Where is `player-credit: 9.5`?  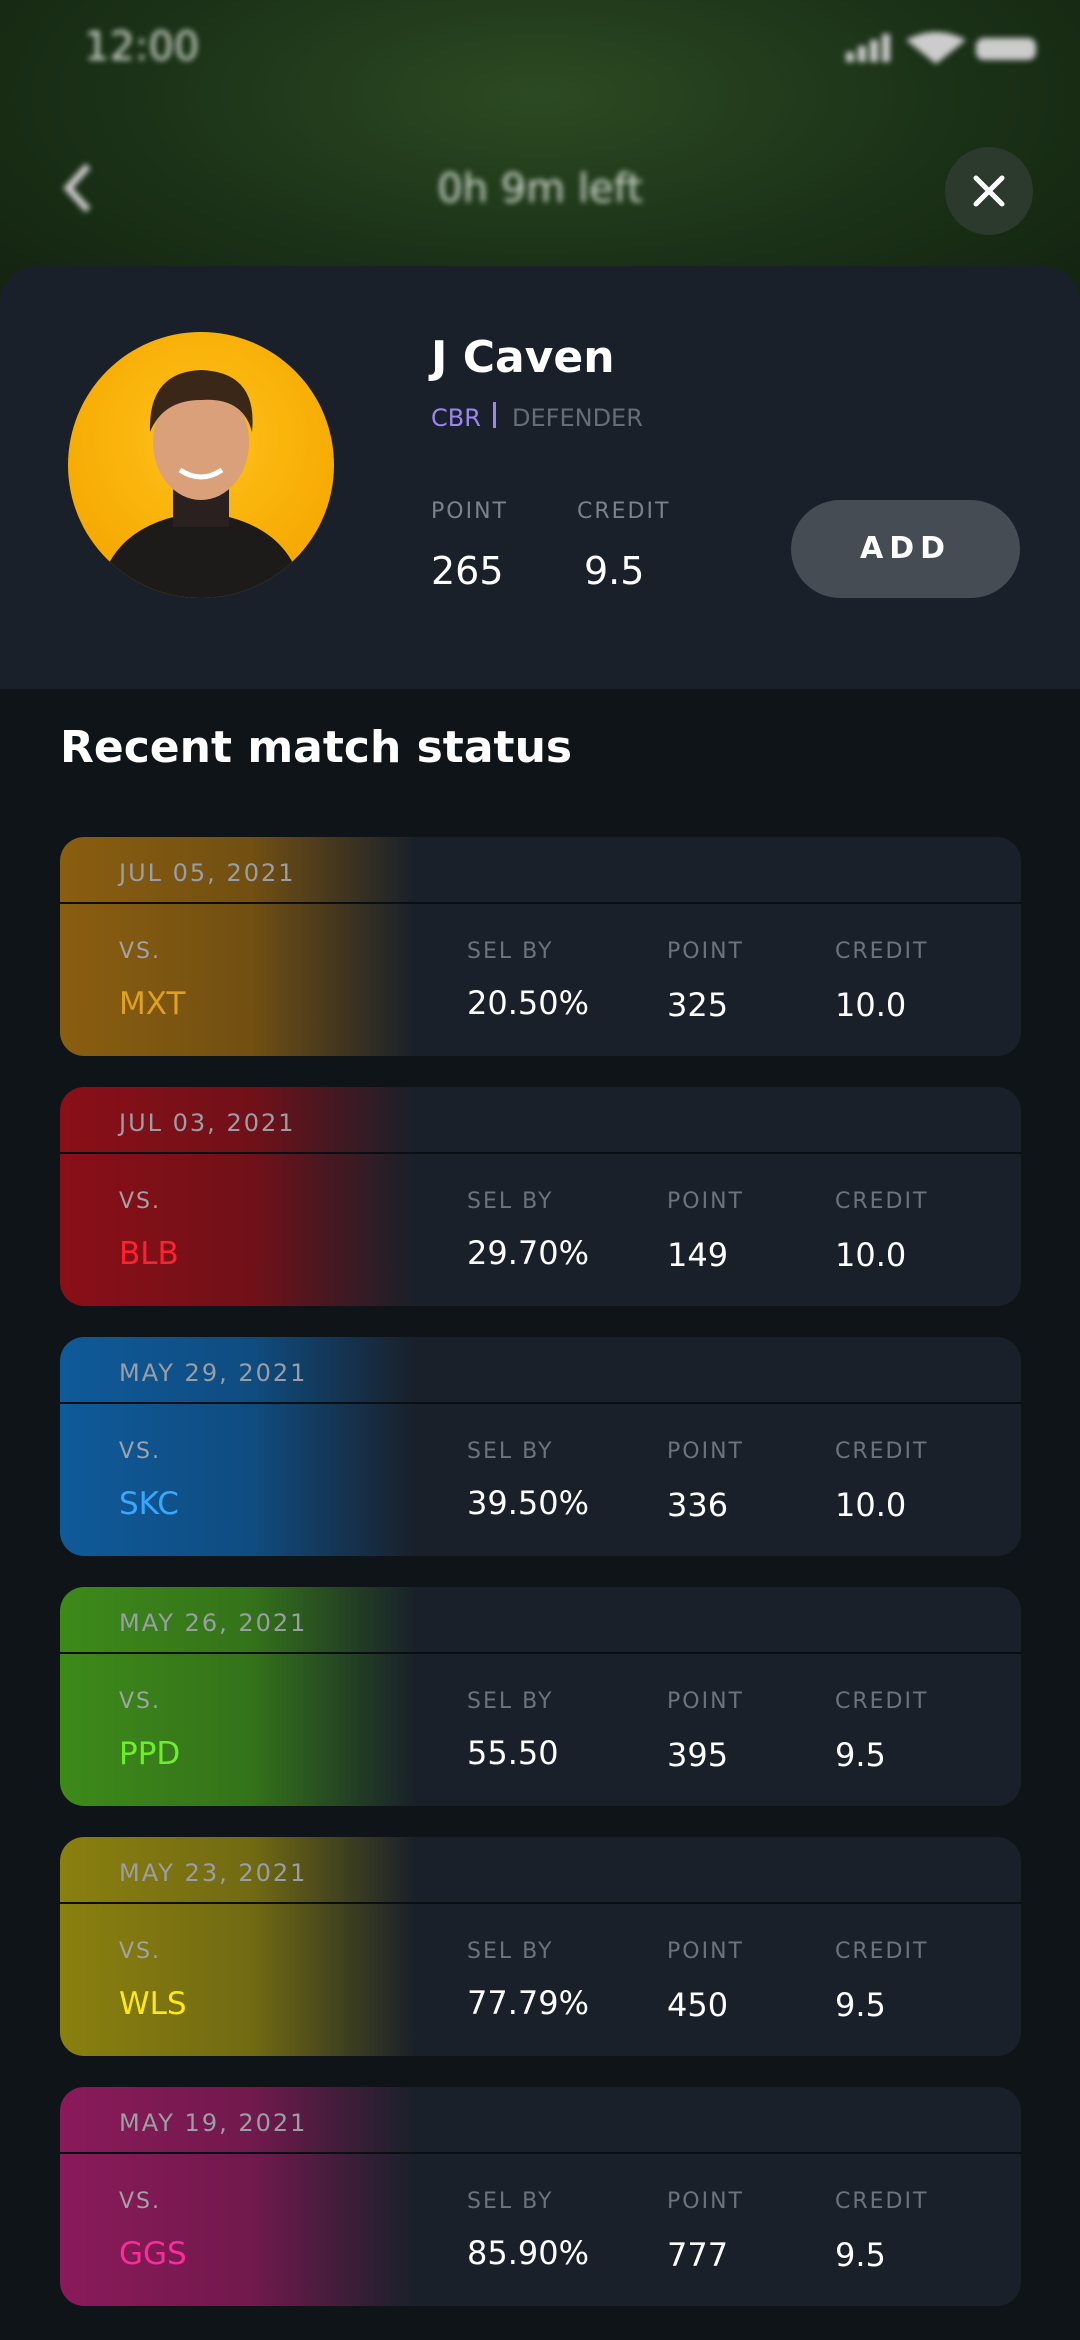 player-credit: 9.5 is located at coordinates (614, 571).